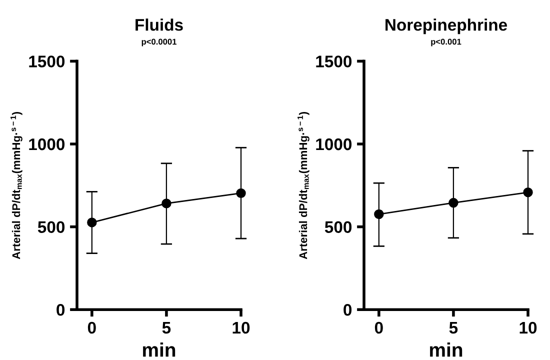 The image size is (550, 360). Describe the element at coordinates (159, 24) in the screenshot. I see `chart-title: Fluids` at that location.